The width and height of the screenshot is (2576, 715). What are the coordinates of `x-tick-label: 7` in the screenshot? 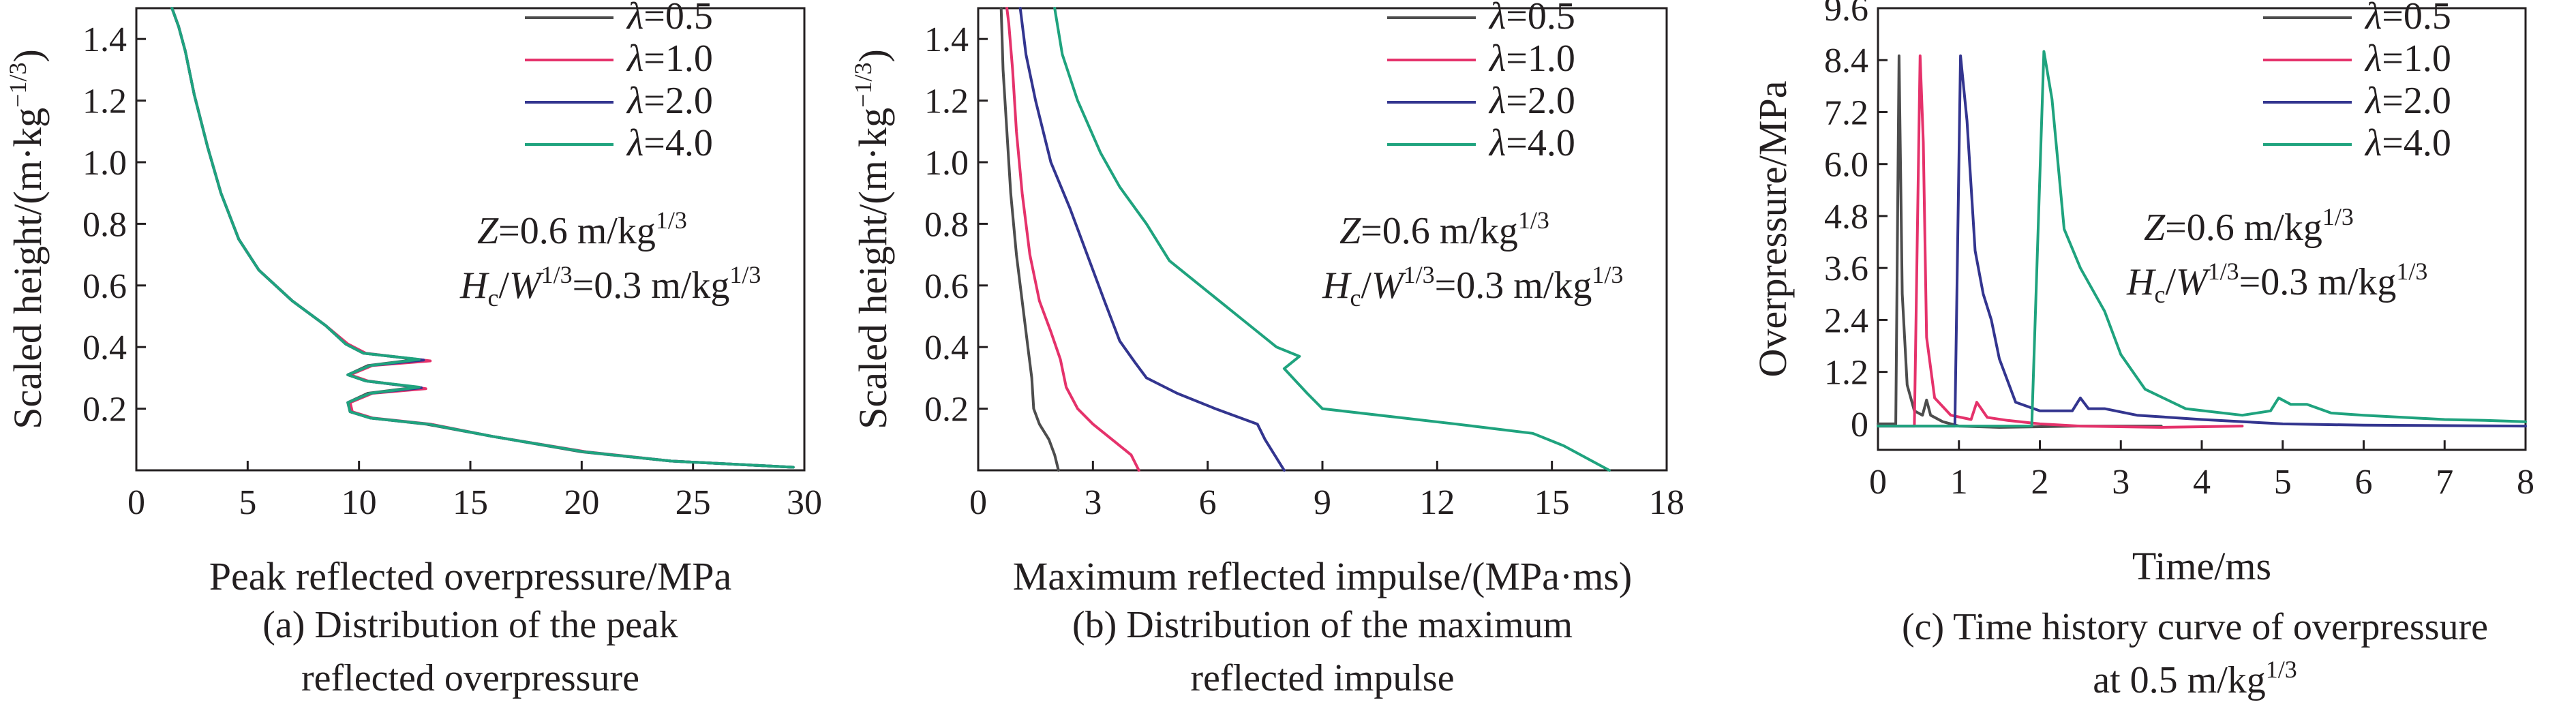 It's located at (2445, 483).